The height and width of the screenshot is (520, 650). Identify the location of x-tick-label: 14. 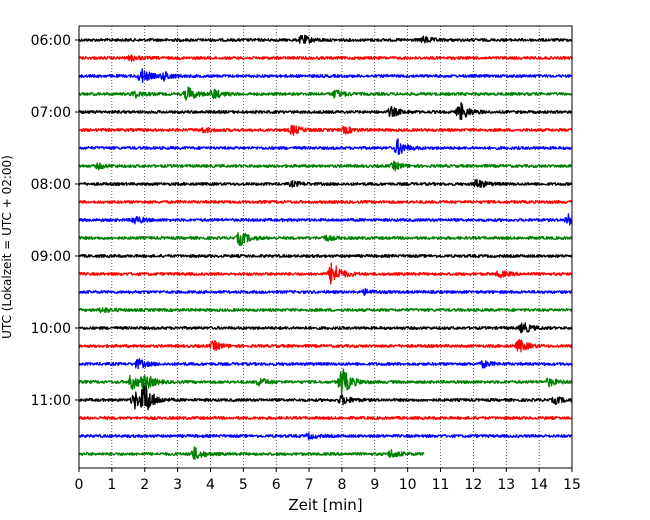
(539, 485).